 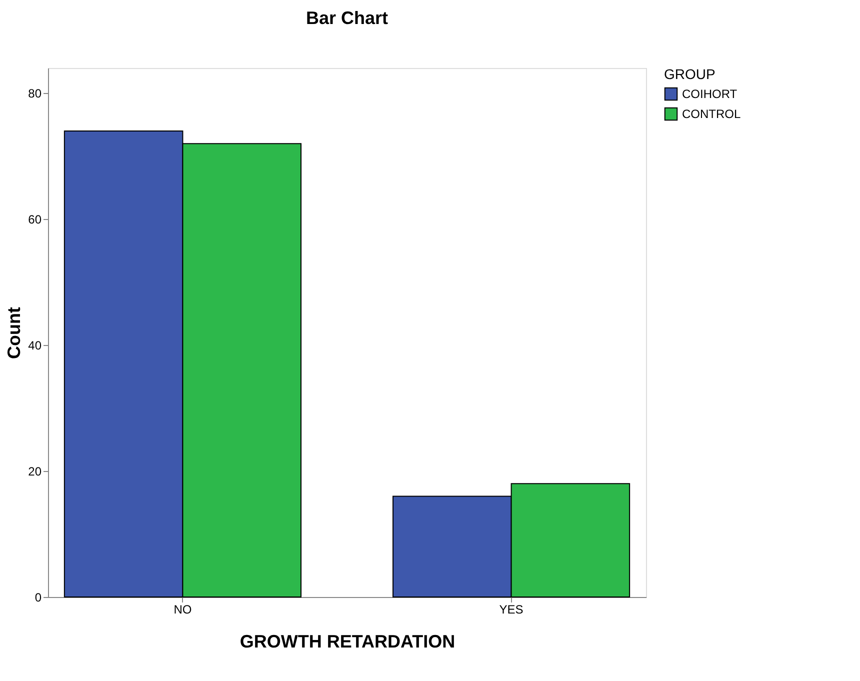 I want to click on y-tick-label: 40, so click(x=35, y=345).